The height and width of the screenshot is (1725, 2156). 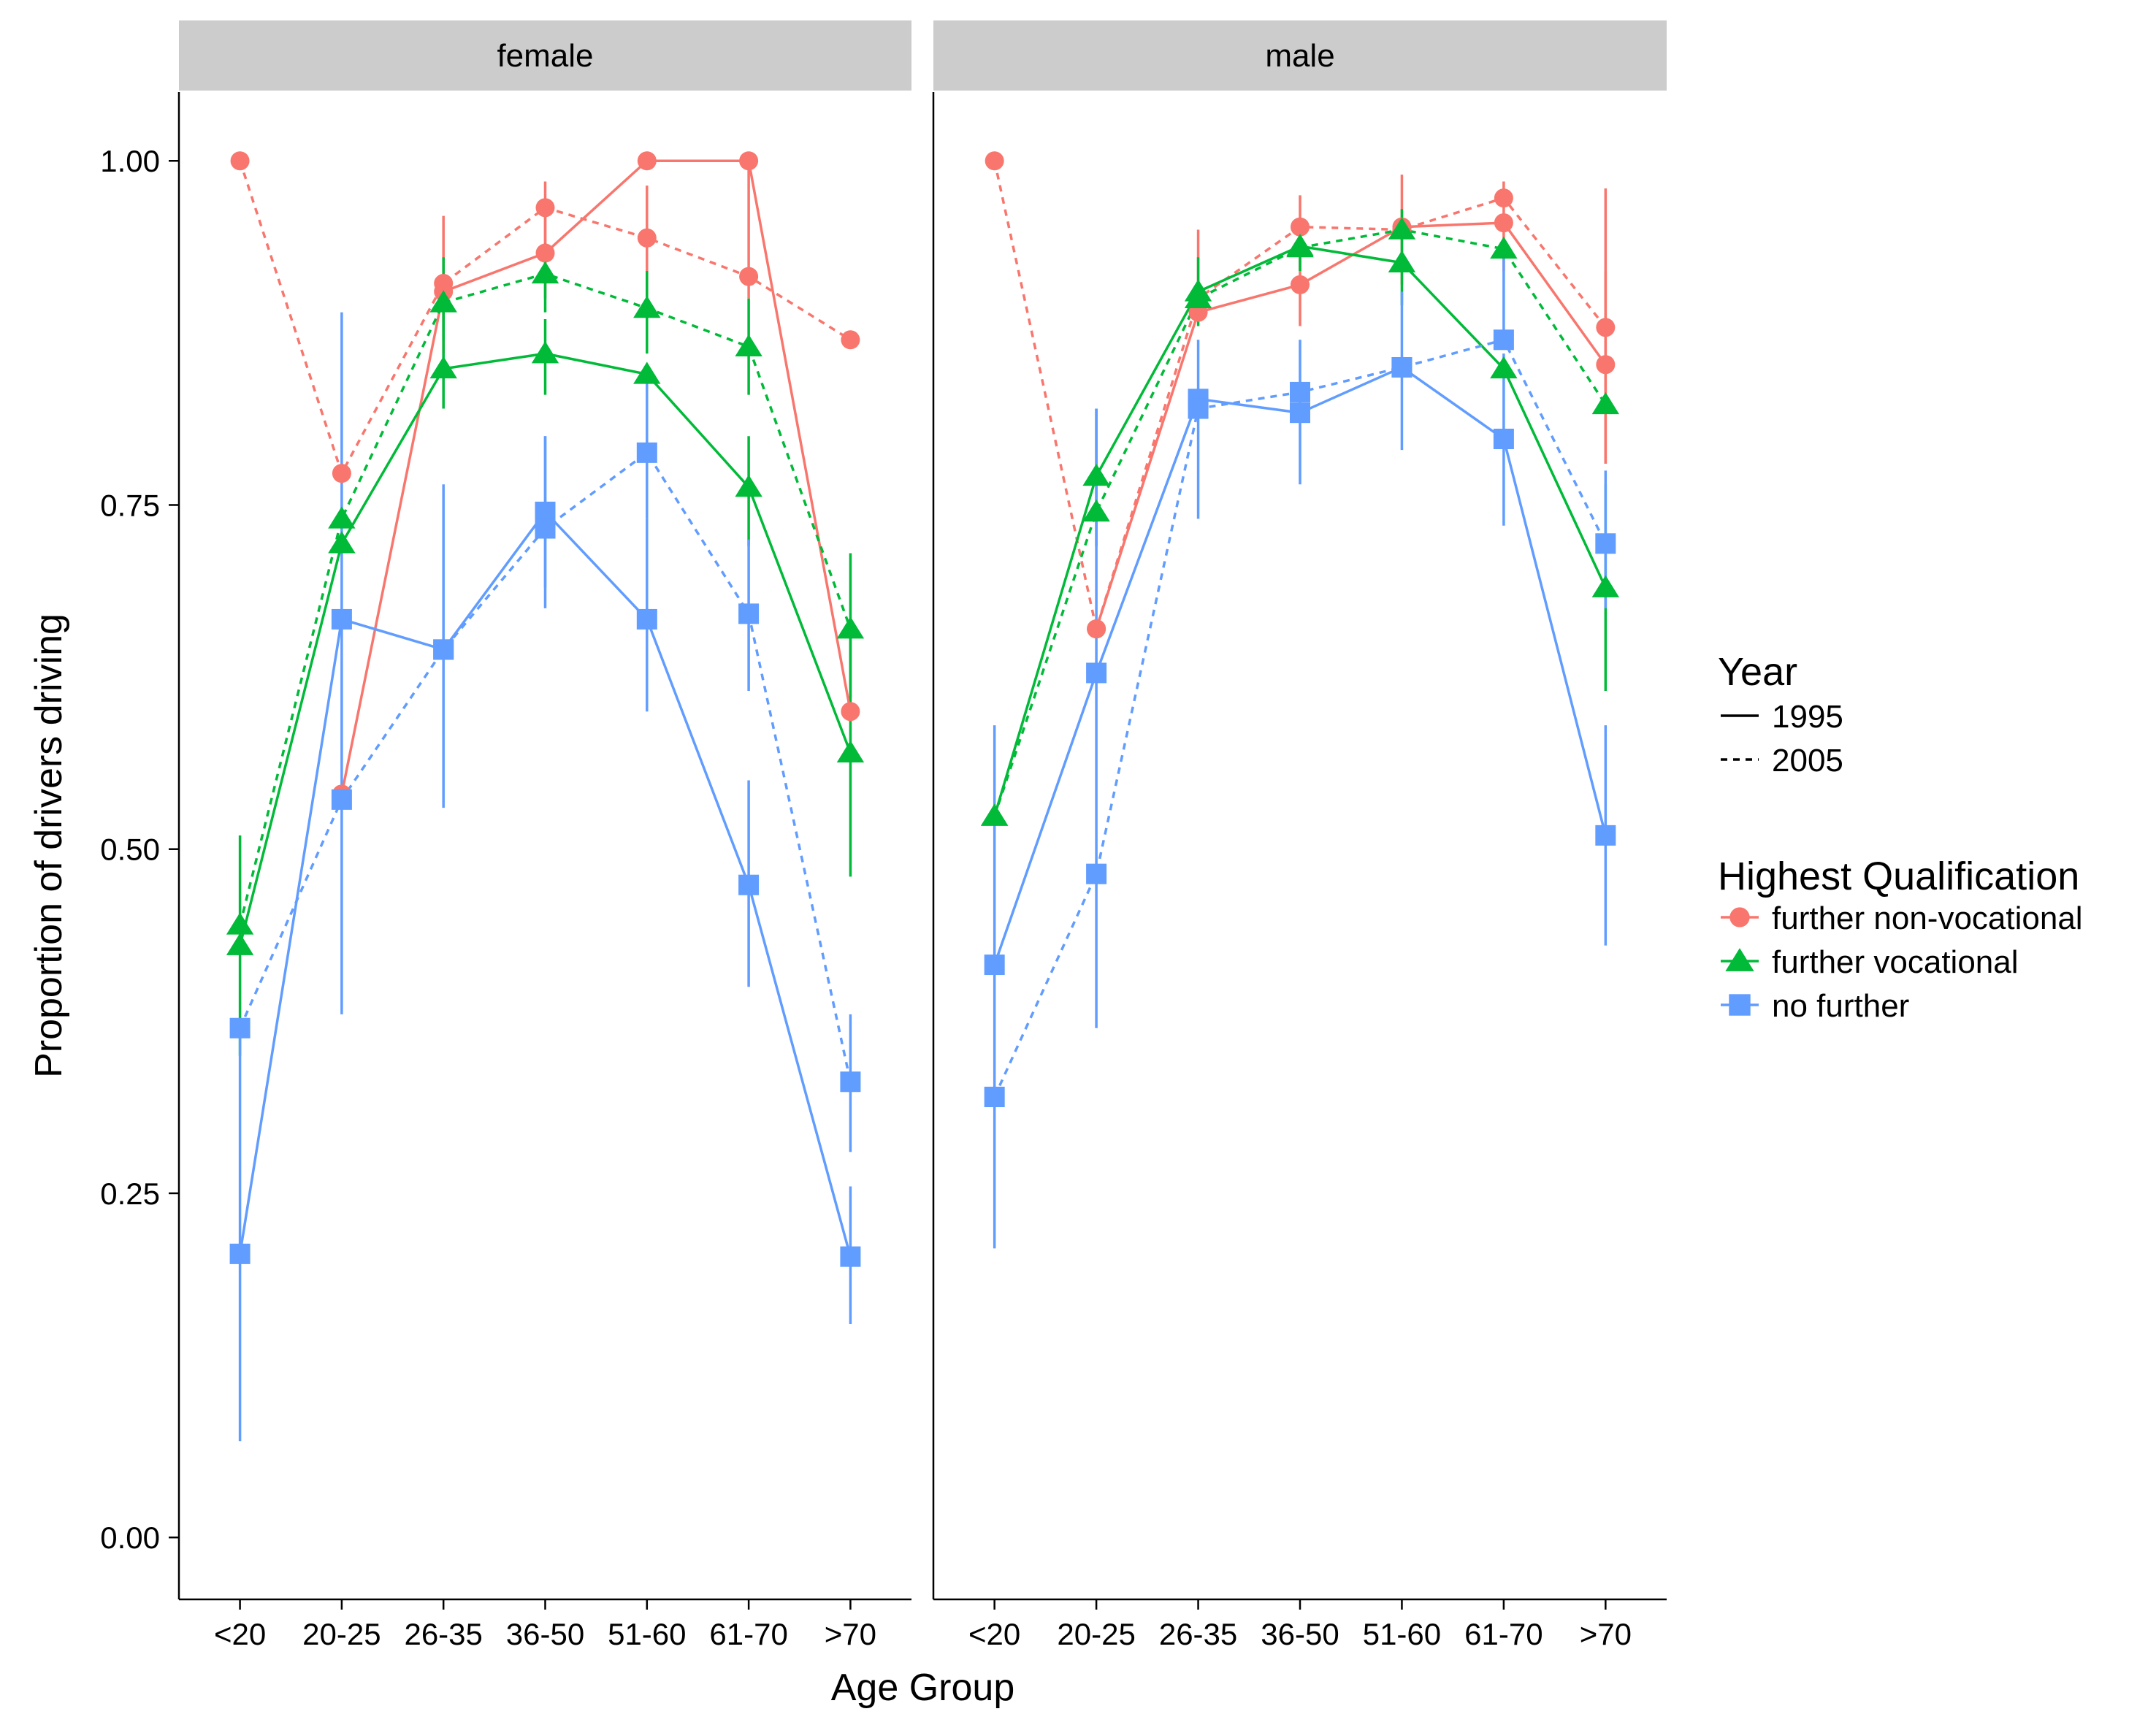 What do you see at coordinates (1808, 717) in the screenshot?
I see `legend-label-year: 1995` at bounding box center [1808, 717].